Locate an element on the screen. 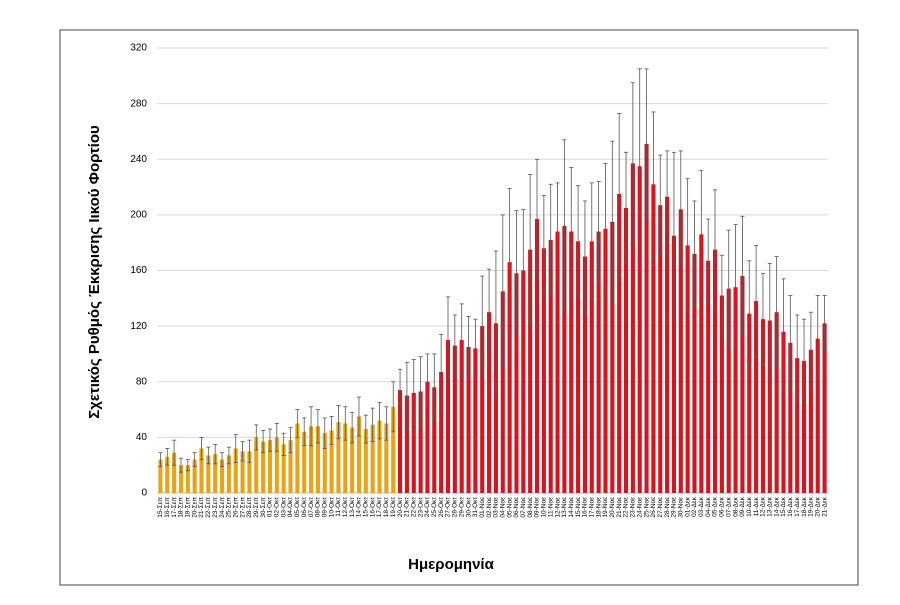 The width and height of the screenshot is (900, 605). x-axis-label: Ημερομηνία is located at coordinates (451, 564).